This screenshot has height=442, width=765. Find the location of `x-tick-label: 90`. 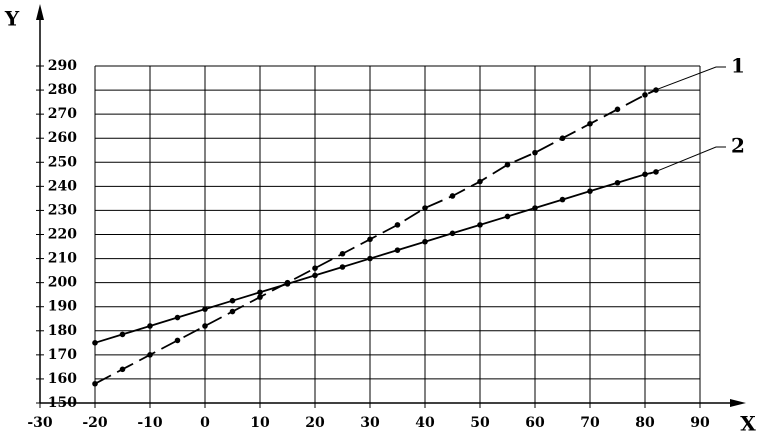

x-tick-label: 90 is located at coordinates (700, 423).